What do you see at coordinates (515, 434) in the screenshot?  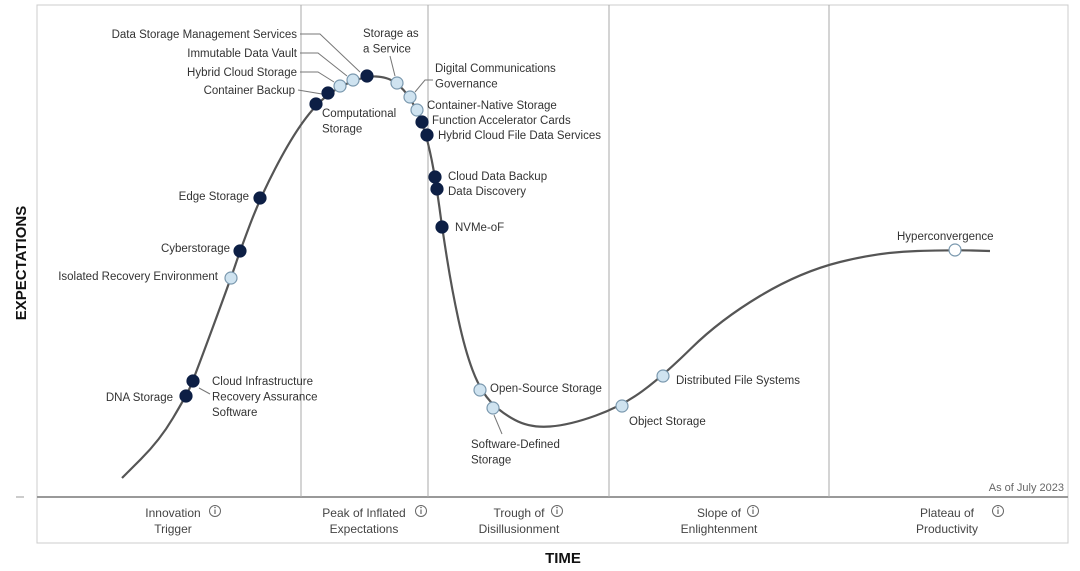 I see `technology-software-defined-storage: Software-Defined Storage` at bounding box center [515, 434].